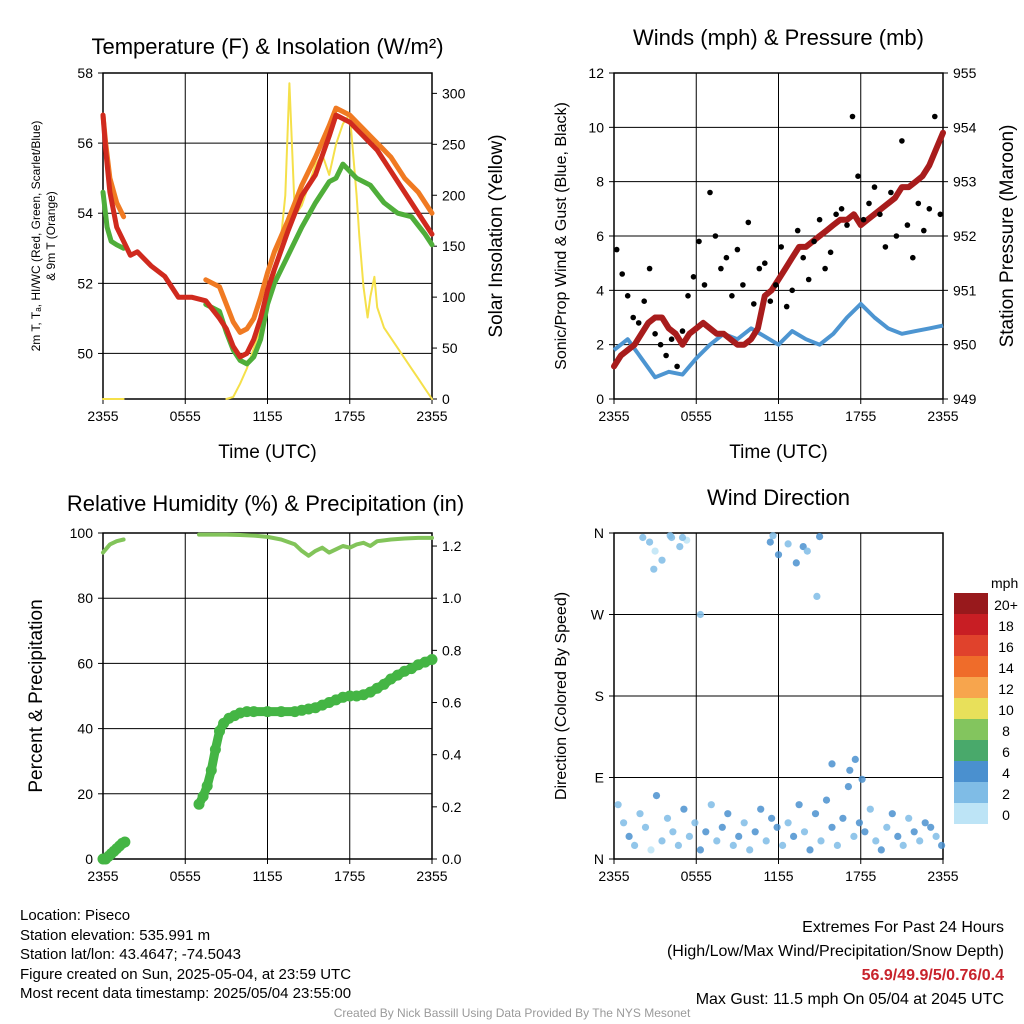 Image resolution: width=1024 pixels, height=1024 pixels. What do you see at coordinates (1006, 668) in the screenshot?
I see `colorbar-label: 14` at bounding box center [1006, 668].